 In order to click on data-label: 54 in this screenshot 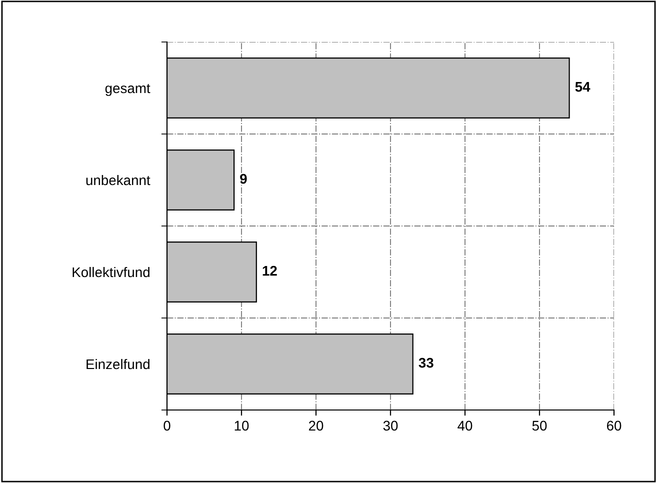, I will do `click(582, 87)`.